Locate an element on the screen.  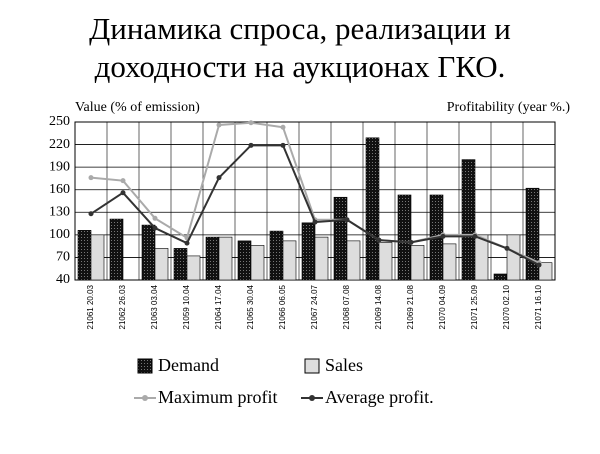
y-tick-label: 100 is located at coordinates (59, 234).